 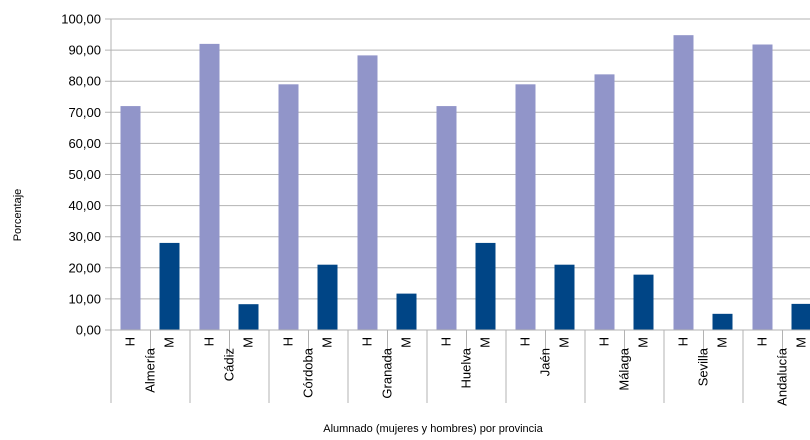 I want to click on x-group-label: Almería, so click(x=150, y=370).